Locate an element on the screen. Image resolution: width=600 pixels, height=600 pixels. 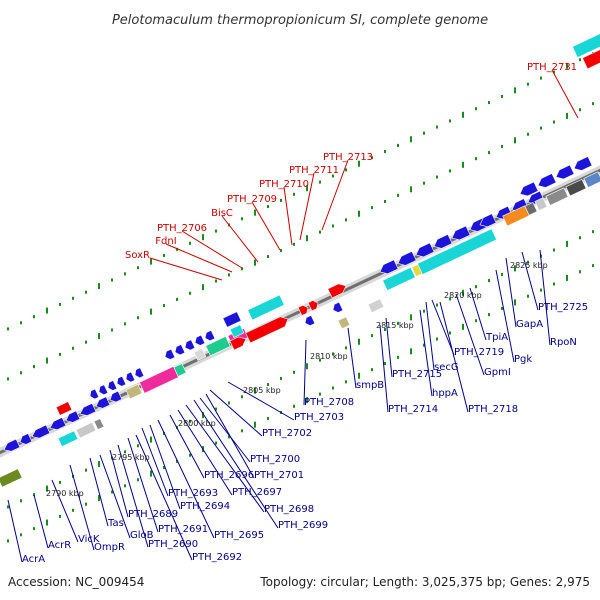
gene-label: PTH_2725 is located at coordinates (563, 307).